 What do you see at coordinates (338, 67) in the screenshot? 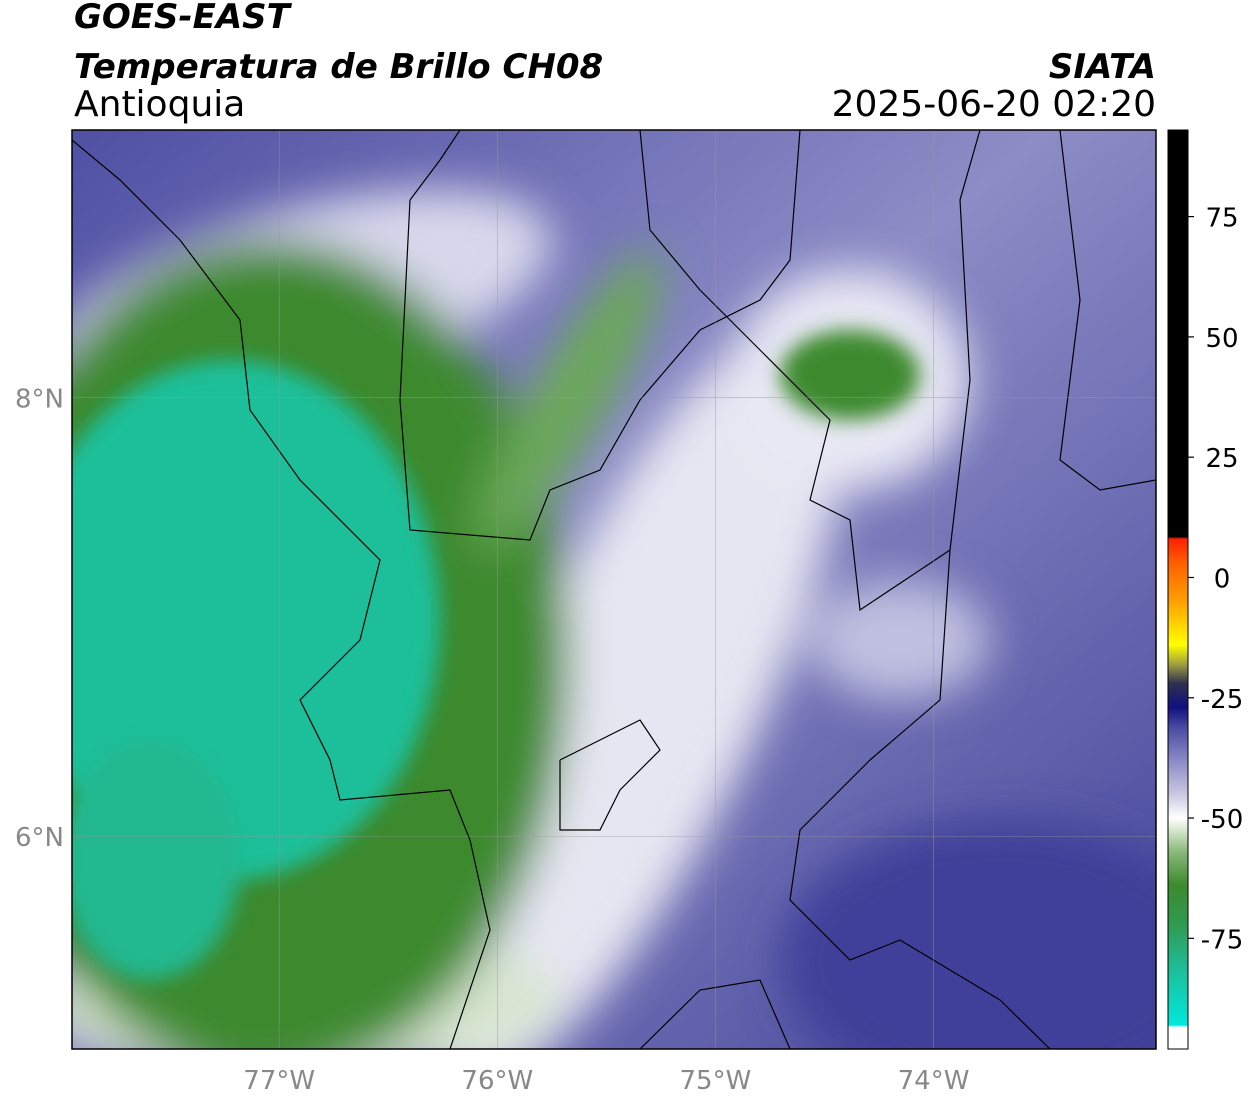
I see `subtitle: Temperatura de Brillo CH08` at bounding box center [338, 67].